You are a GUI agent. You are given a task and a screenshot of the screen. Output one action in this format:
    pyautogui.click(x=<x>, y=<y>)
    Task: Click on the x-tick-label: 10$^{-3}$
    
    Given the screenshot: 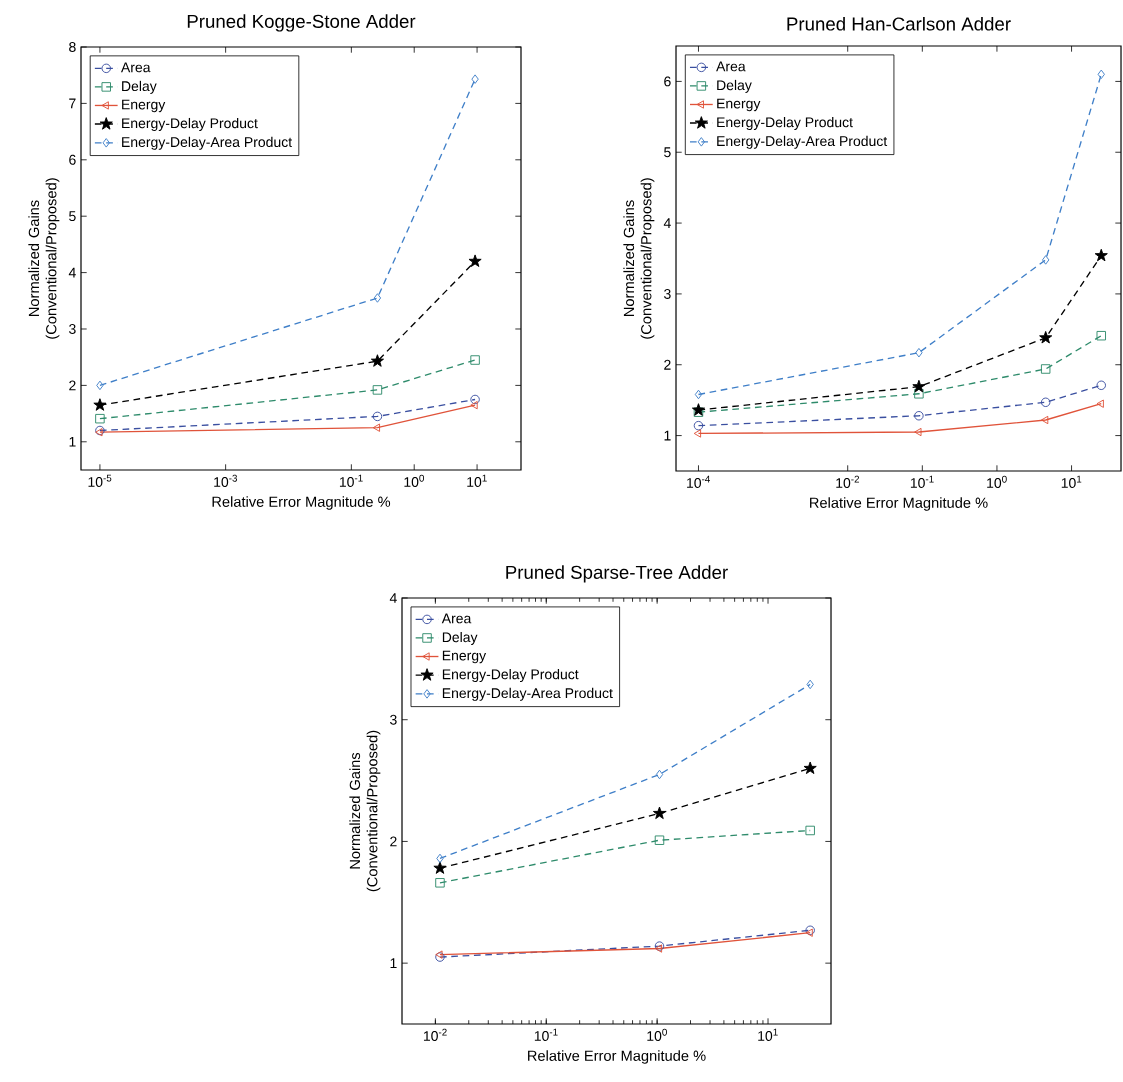 What is the action you would take?
    pyautogui.click(x=226, y=480)
    